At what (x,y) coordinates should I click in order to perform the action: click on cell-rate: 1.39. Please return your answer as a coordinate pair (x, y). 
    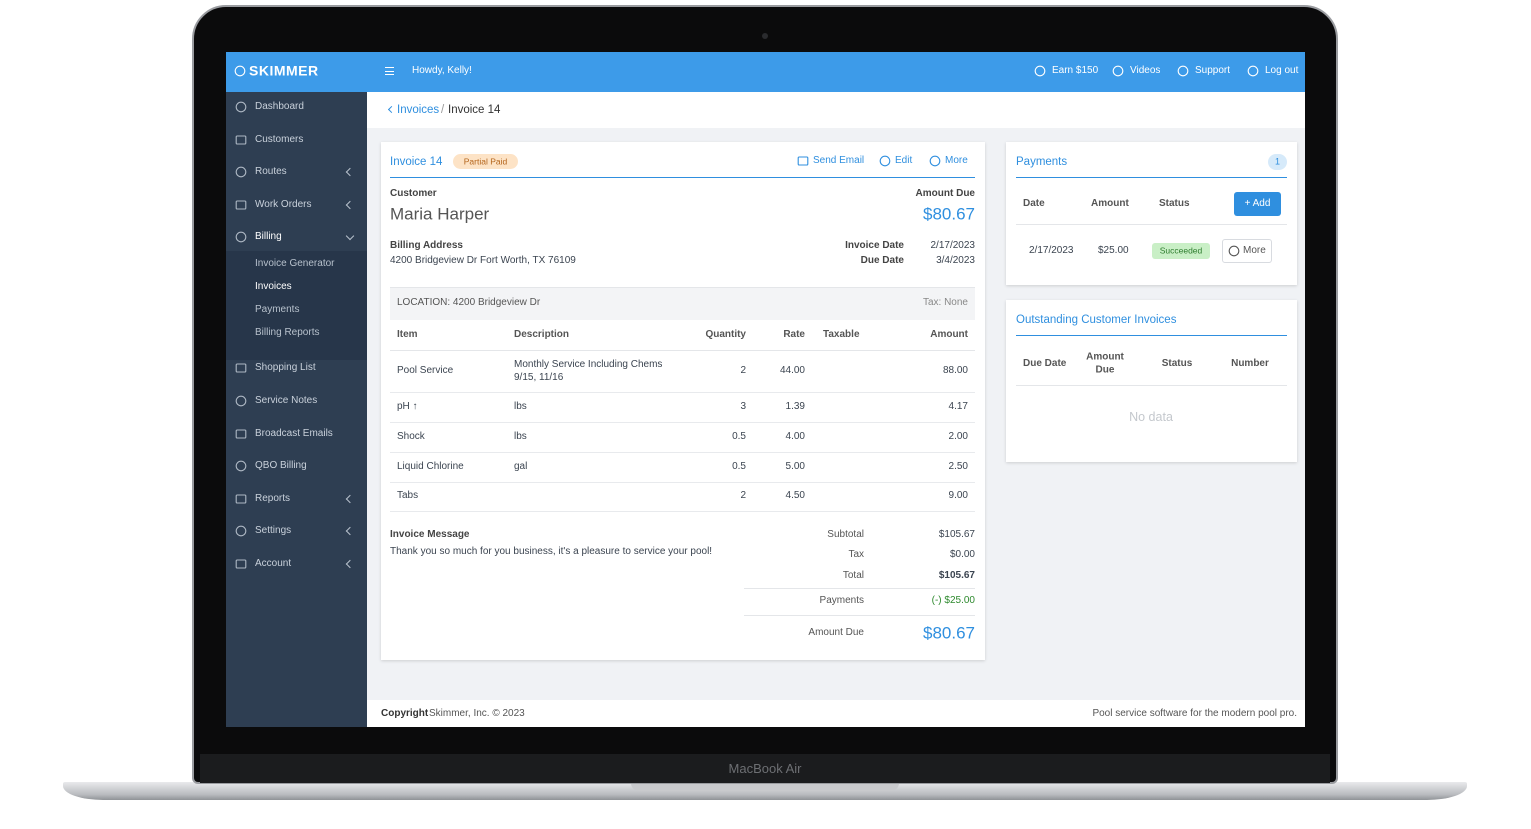
    Looking at the image, I should click on (795, 406).